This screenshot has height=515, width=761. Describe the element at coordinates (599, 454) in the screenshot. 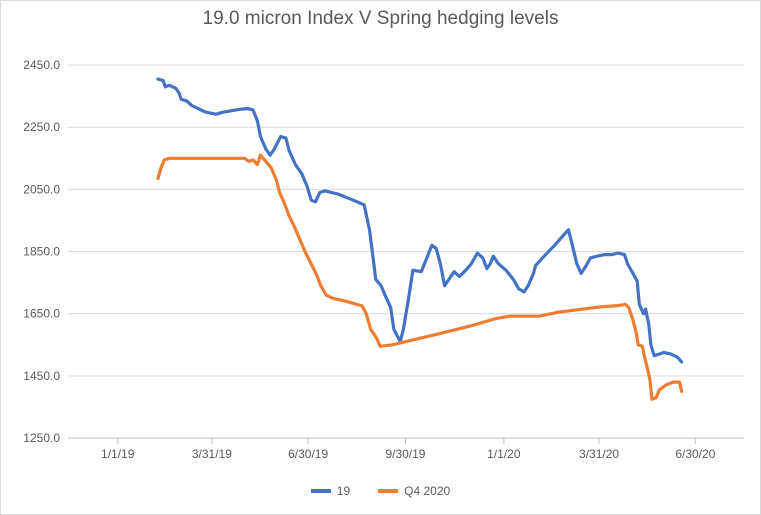

I see `x-tick-label: 3/31/20` at that location.